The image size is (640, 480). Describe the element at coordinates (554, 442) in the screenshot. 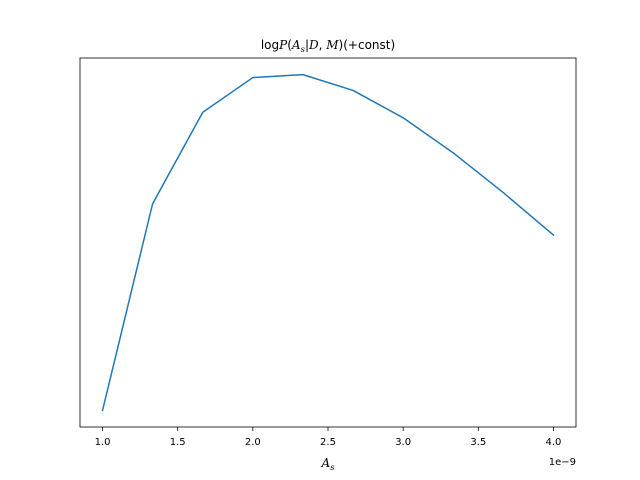

I see `x-tick-label: 4.0` at that location.